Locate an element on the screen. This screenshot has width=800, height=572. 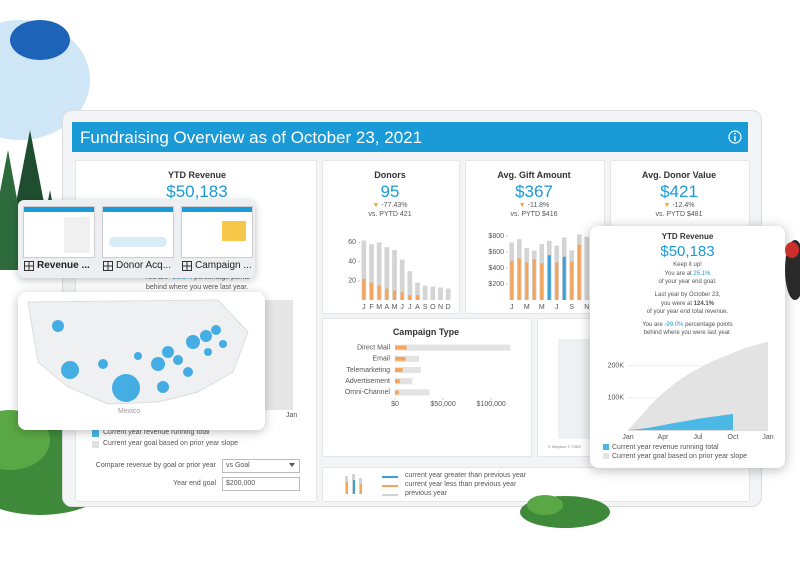
control-label: Compare revenue by goal or prior year is located at coordinates (155, 465).